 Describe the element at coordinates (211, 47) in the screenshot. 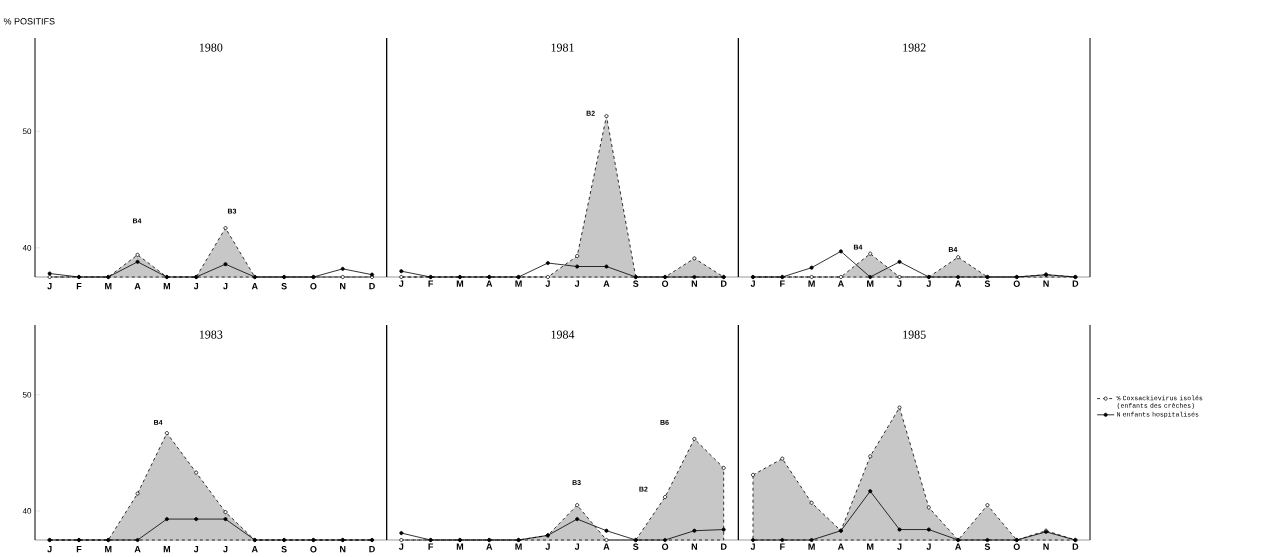

I see `chart-title: 1980` at that location.